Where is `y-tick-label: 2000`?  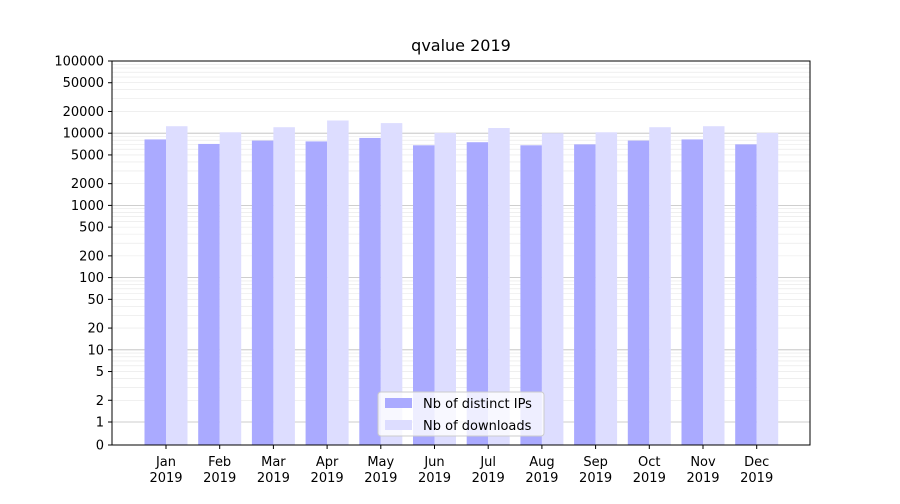 y-tick-label: 2000 is located at coordinates (87, 184).